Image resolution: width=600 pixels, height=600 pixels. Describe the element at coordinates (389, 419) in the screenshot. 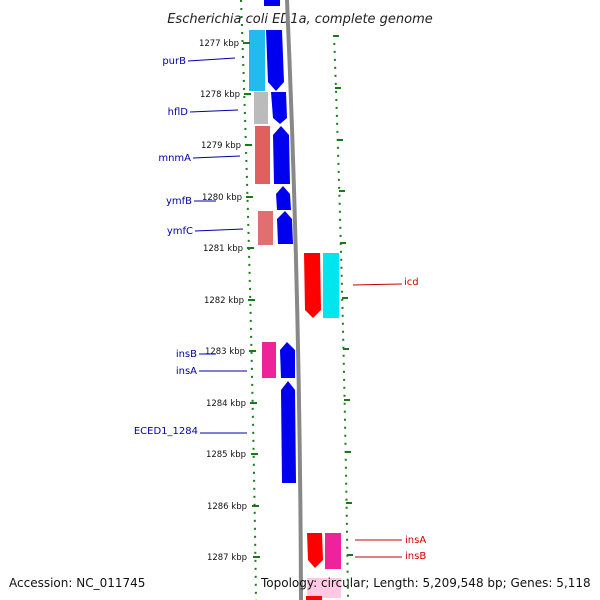

I see `right-gene-labels: icd insA insB` at that location.